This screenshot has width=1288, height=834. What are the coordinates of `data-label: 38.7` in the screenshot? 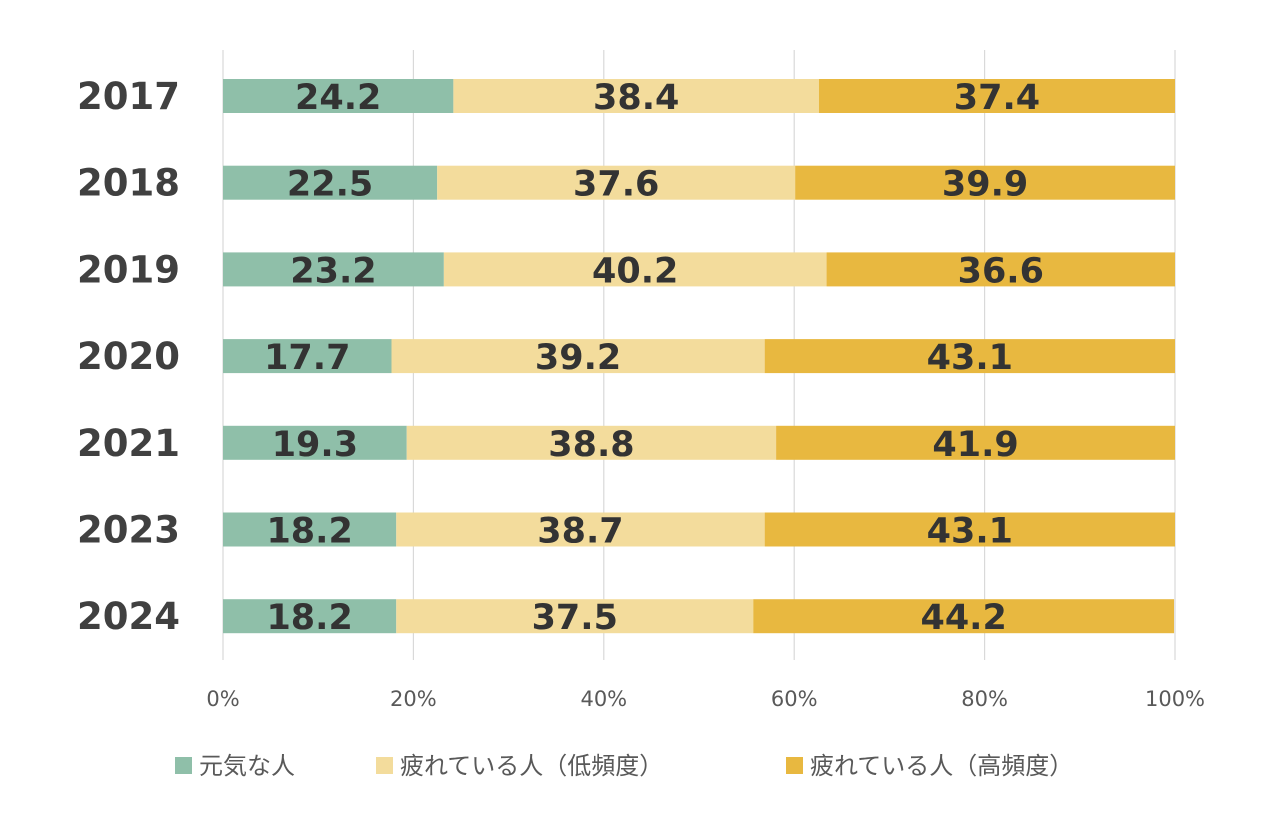 It's located at (580, 532).